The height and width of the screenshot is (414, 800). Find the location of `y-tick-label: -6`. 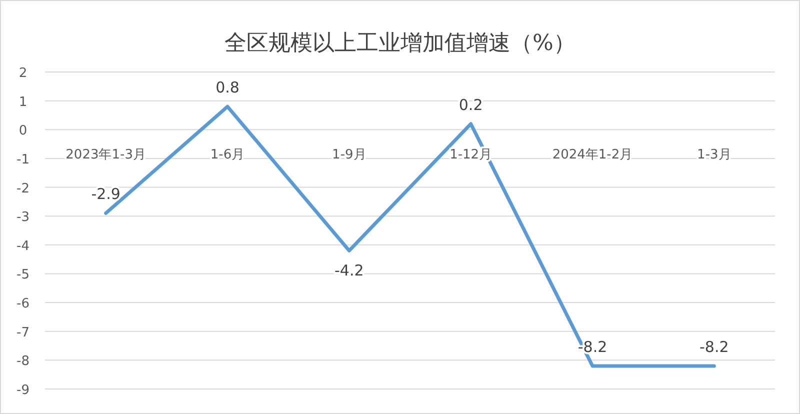

y-tick-label: -6 is located at coordinates (23, 304).